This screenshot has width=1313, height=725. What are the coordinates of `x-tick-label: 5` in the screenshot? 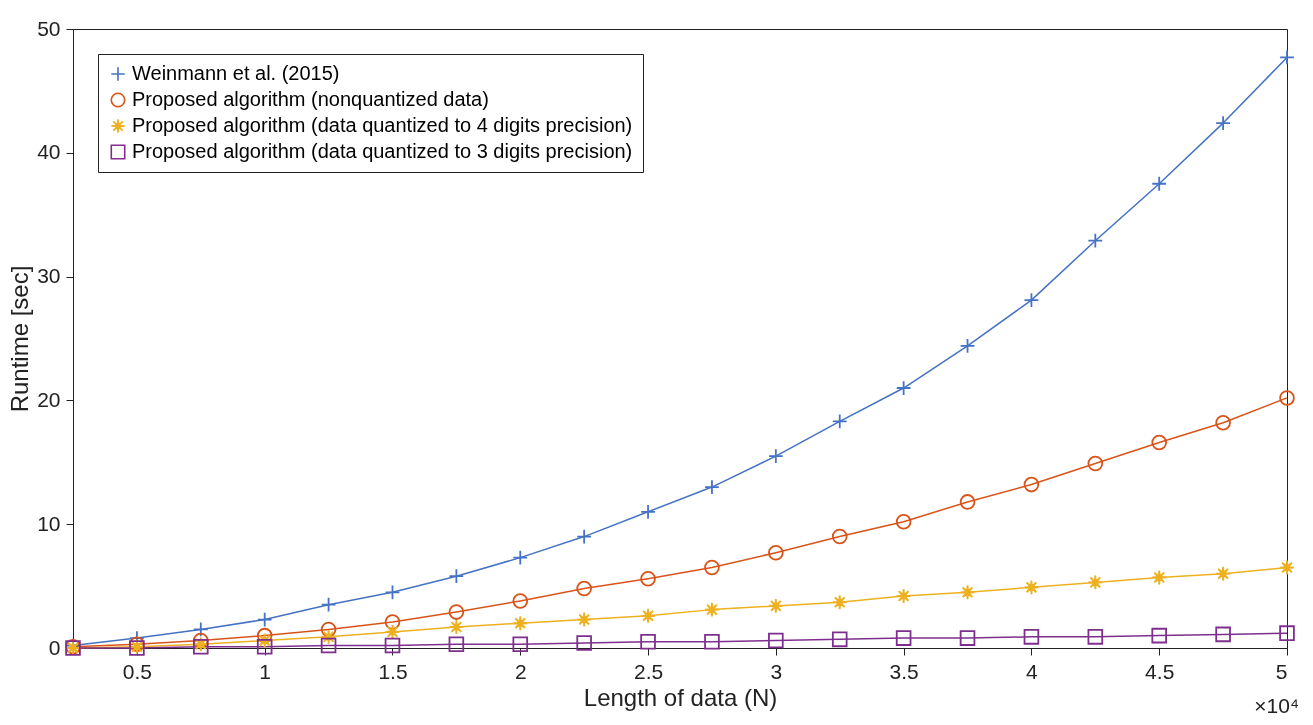 It's located at (1281, 671).